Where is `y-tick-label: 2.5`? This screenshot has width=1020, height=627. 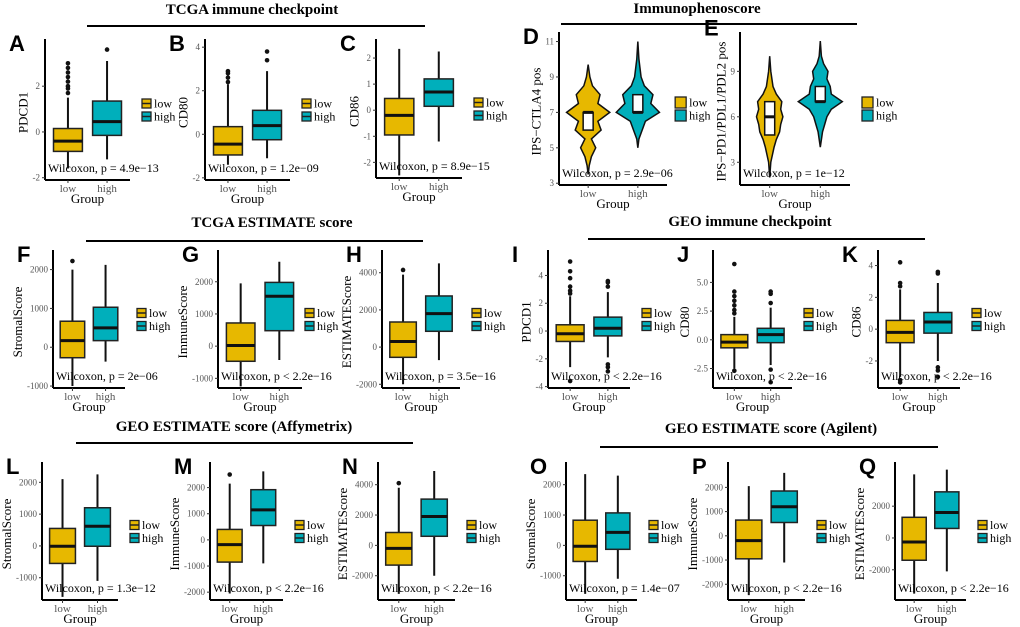
y-tick-label: 2.5 is located at coordinates (703, 311).